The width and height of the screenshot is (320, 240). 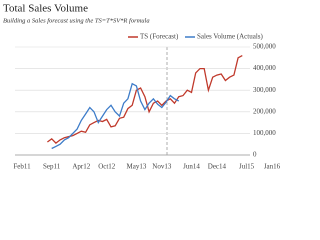 I want to click on y-tick-label: 100,000, so click(x=264, y=133).